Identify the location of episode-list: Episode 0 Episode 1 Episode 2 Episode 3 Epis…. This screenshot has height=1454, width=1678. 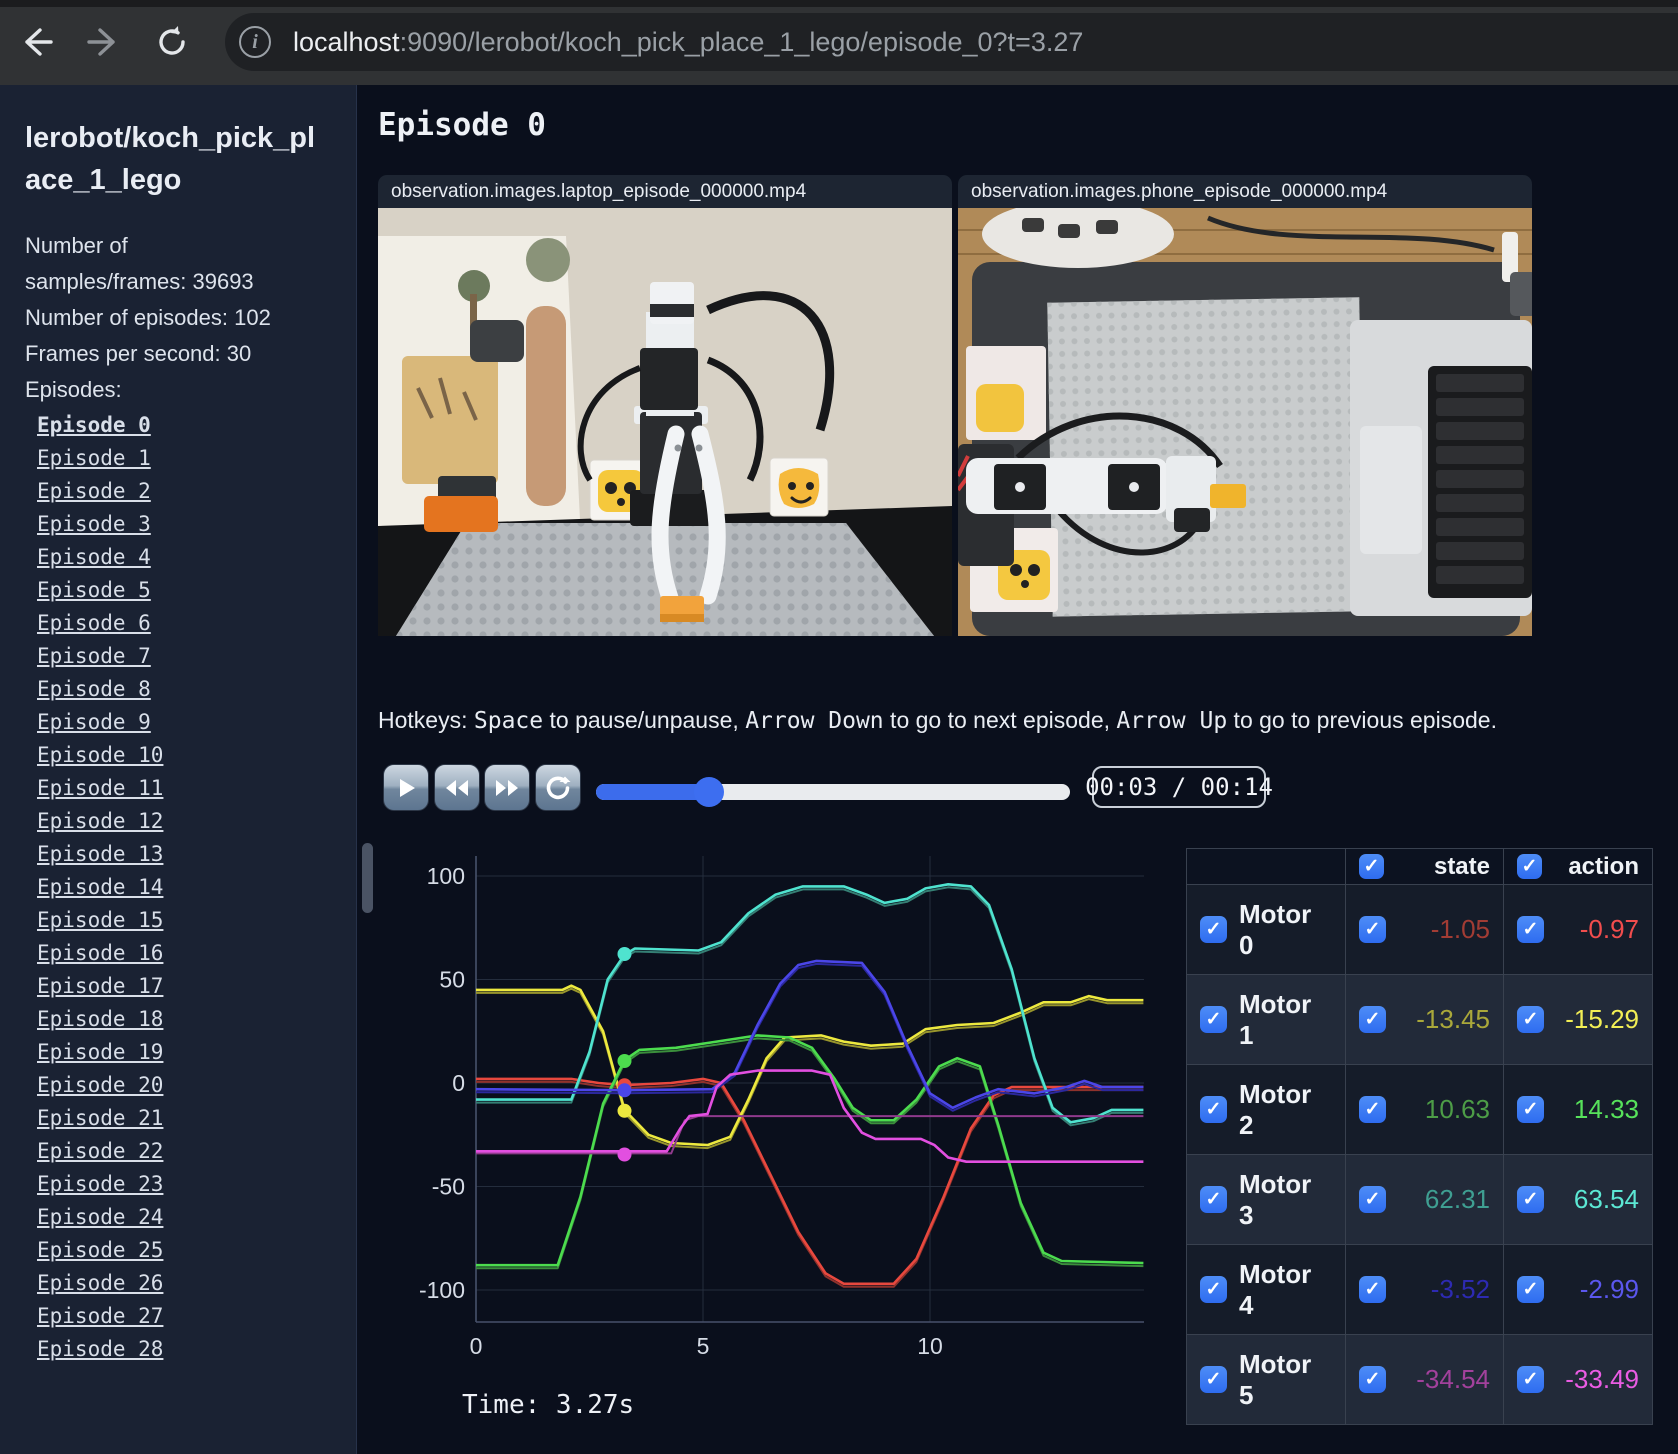
(190, 887).